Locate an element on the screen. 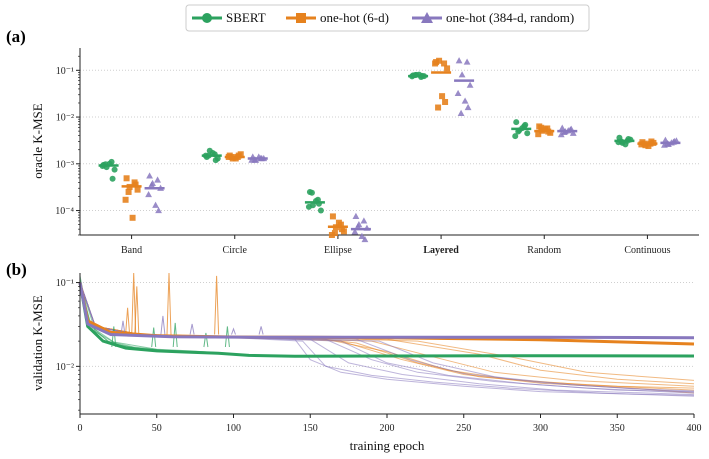 The width and height of the screenshot is (709, 459). panel-a-y-tick-label: 10⁻¹ is located at coordinates (65, 71).